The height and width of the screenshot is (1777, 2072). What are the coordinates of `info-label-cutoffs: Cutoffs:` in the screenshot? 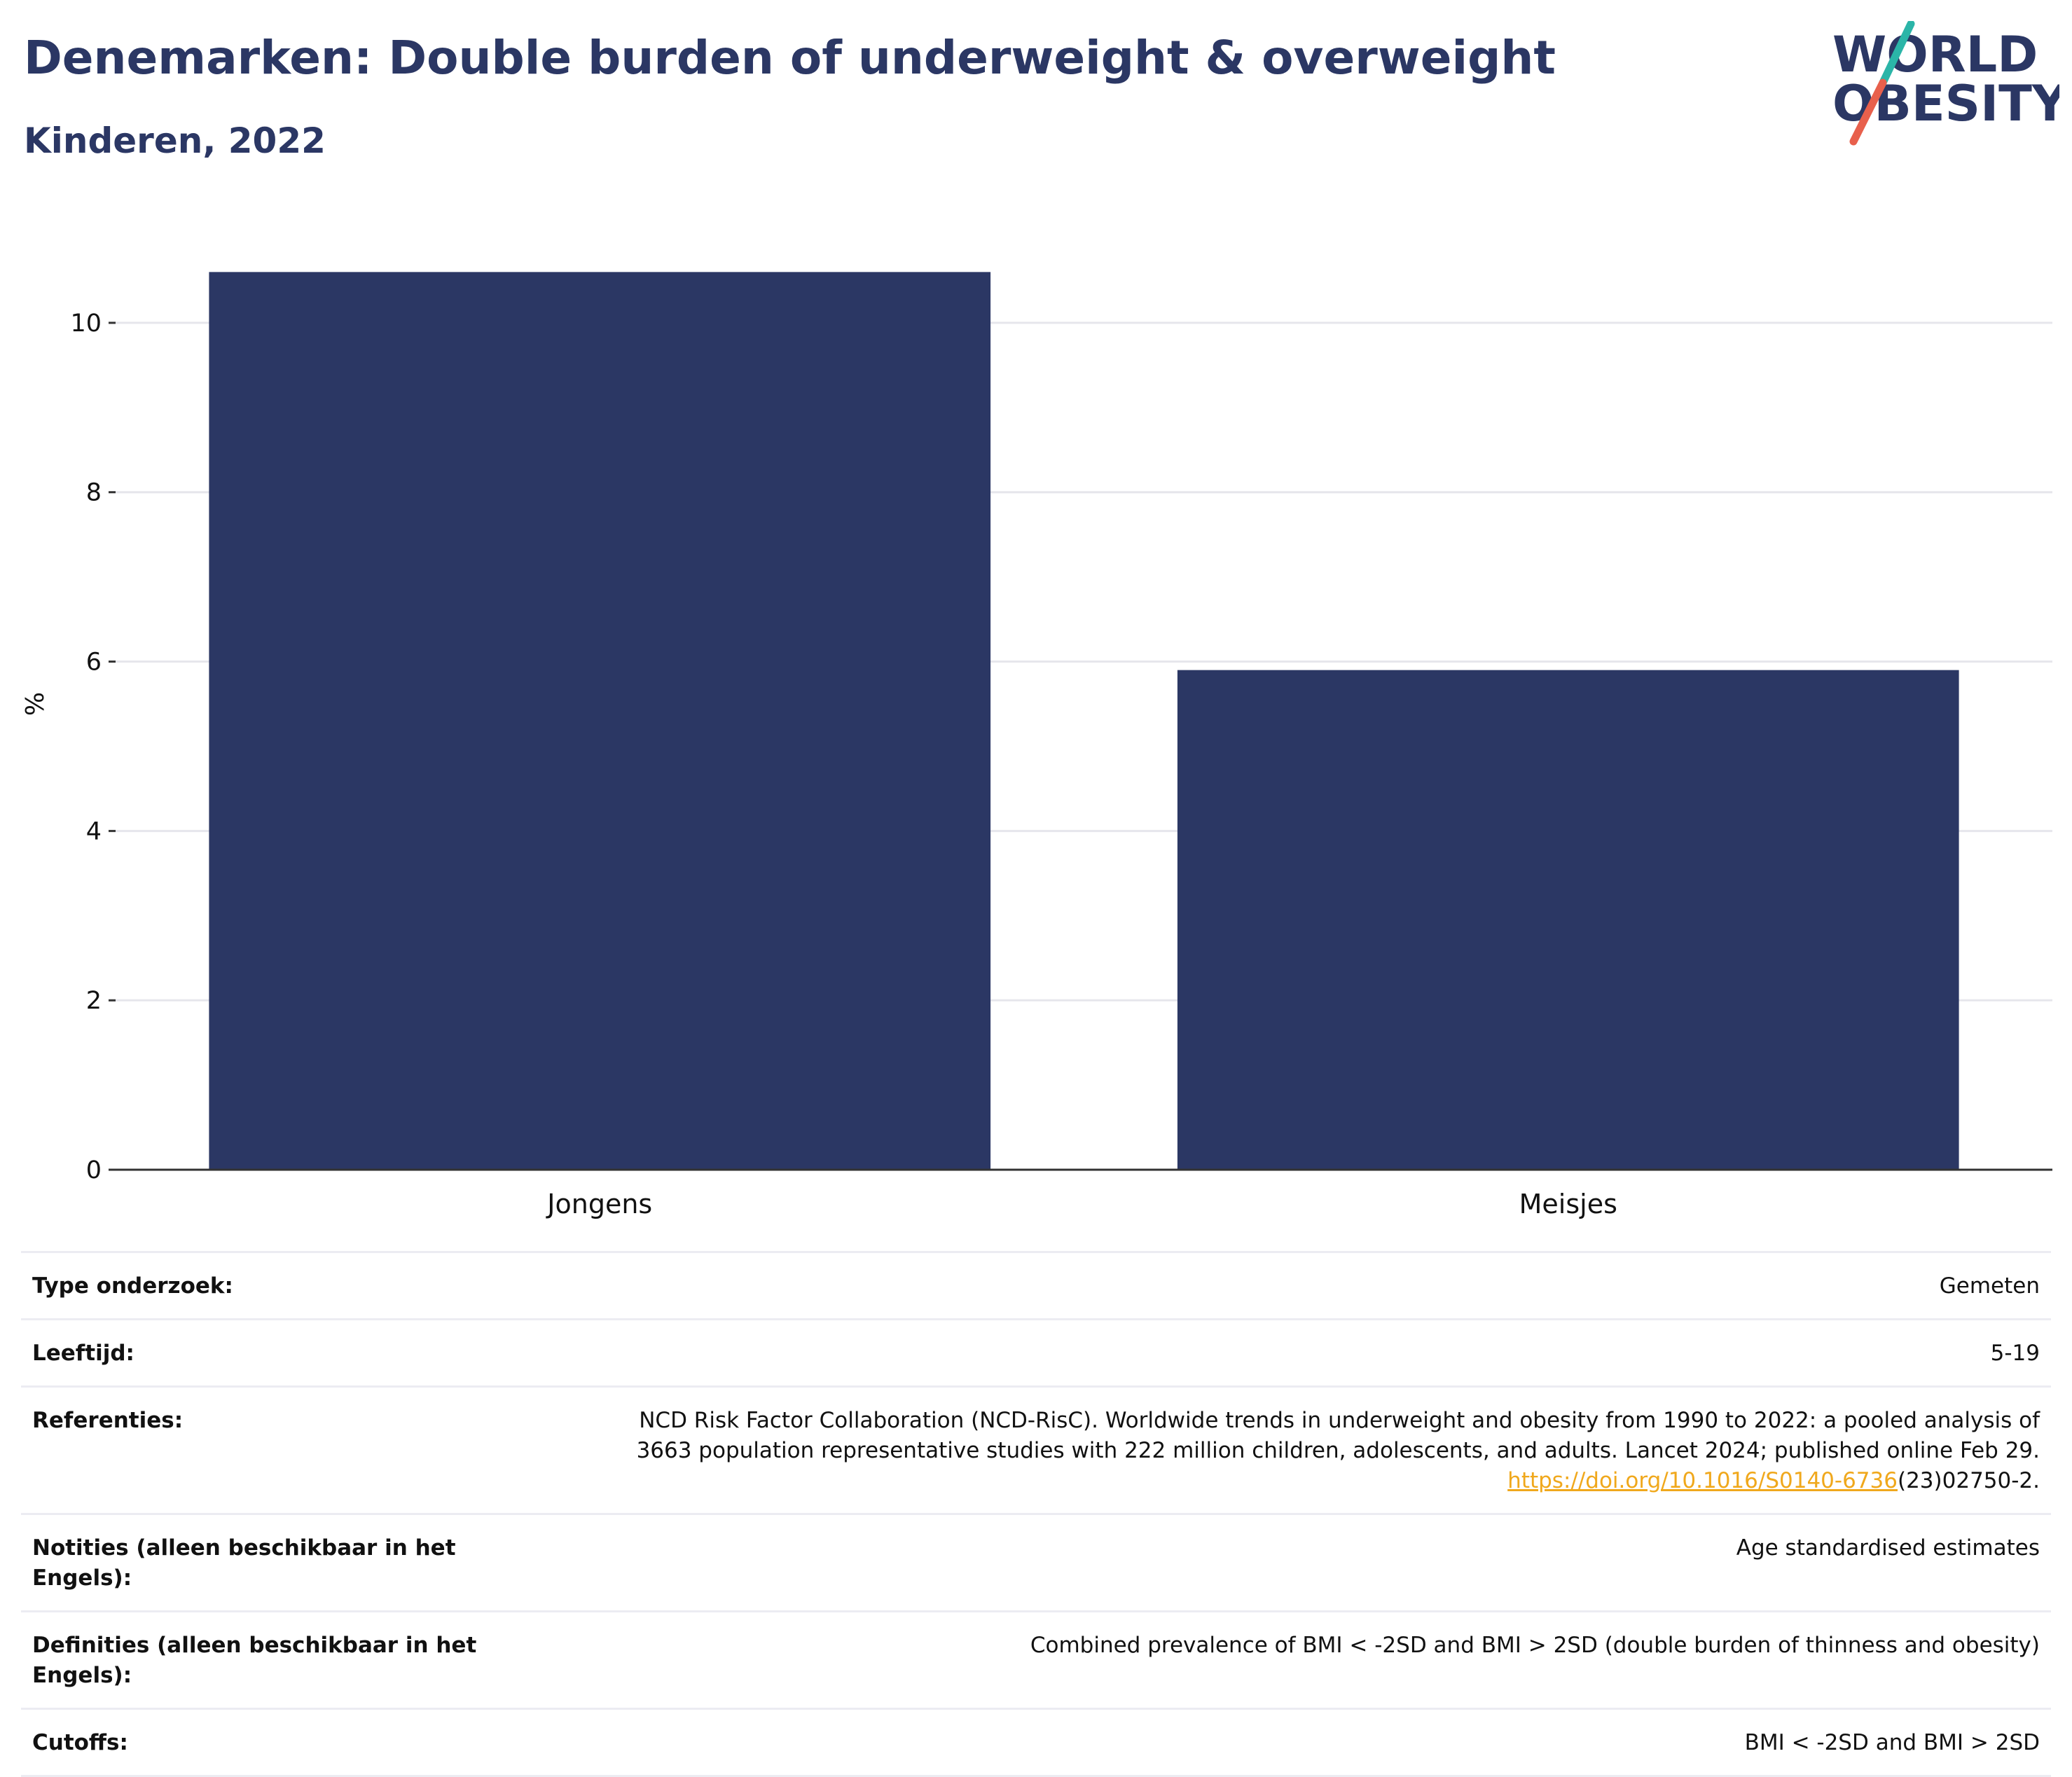 It's located at (257, 1742).